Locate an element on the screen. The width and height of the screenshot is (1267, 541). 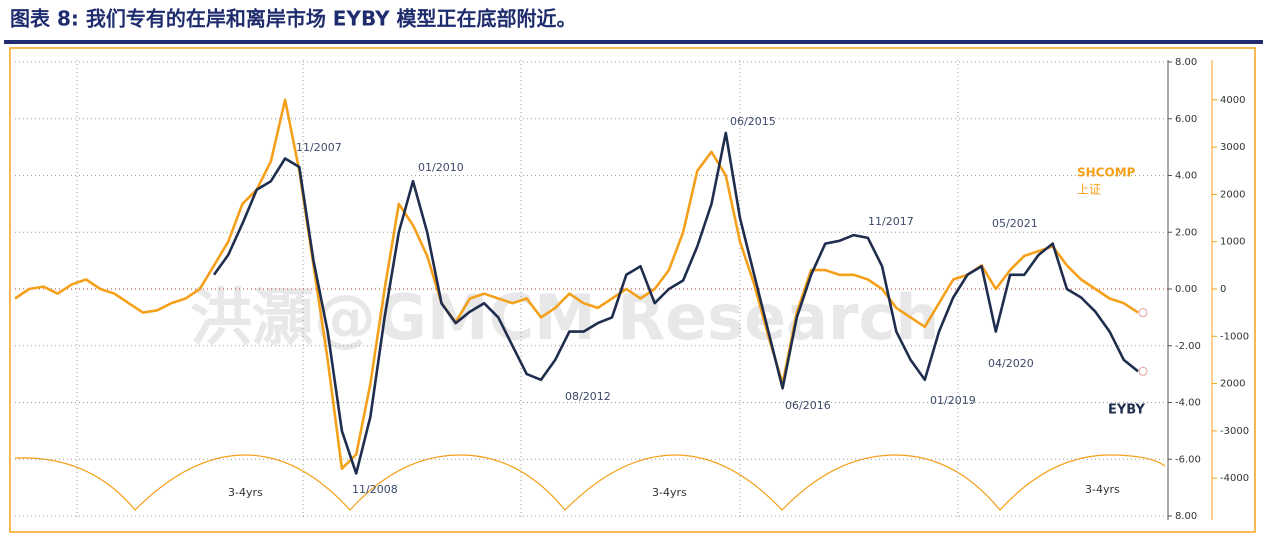
annotation: 01/2019 is located at coordinates (953, 400).